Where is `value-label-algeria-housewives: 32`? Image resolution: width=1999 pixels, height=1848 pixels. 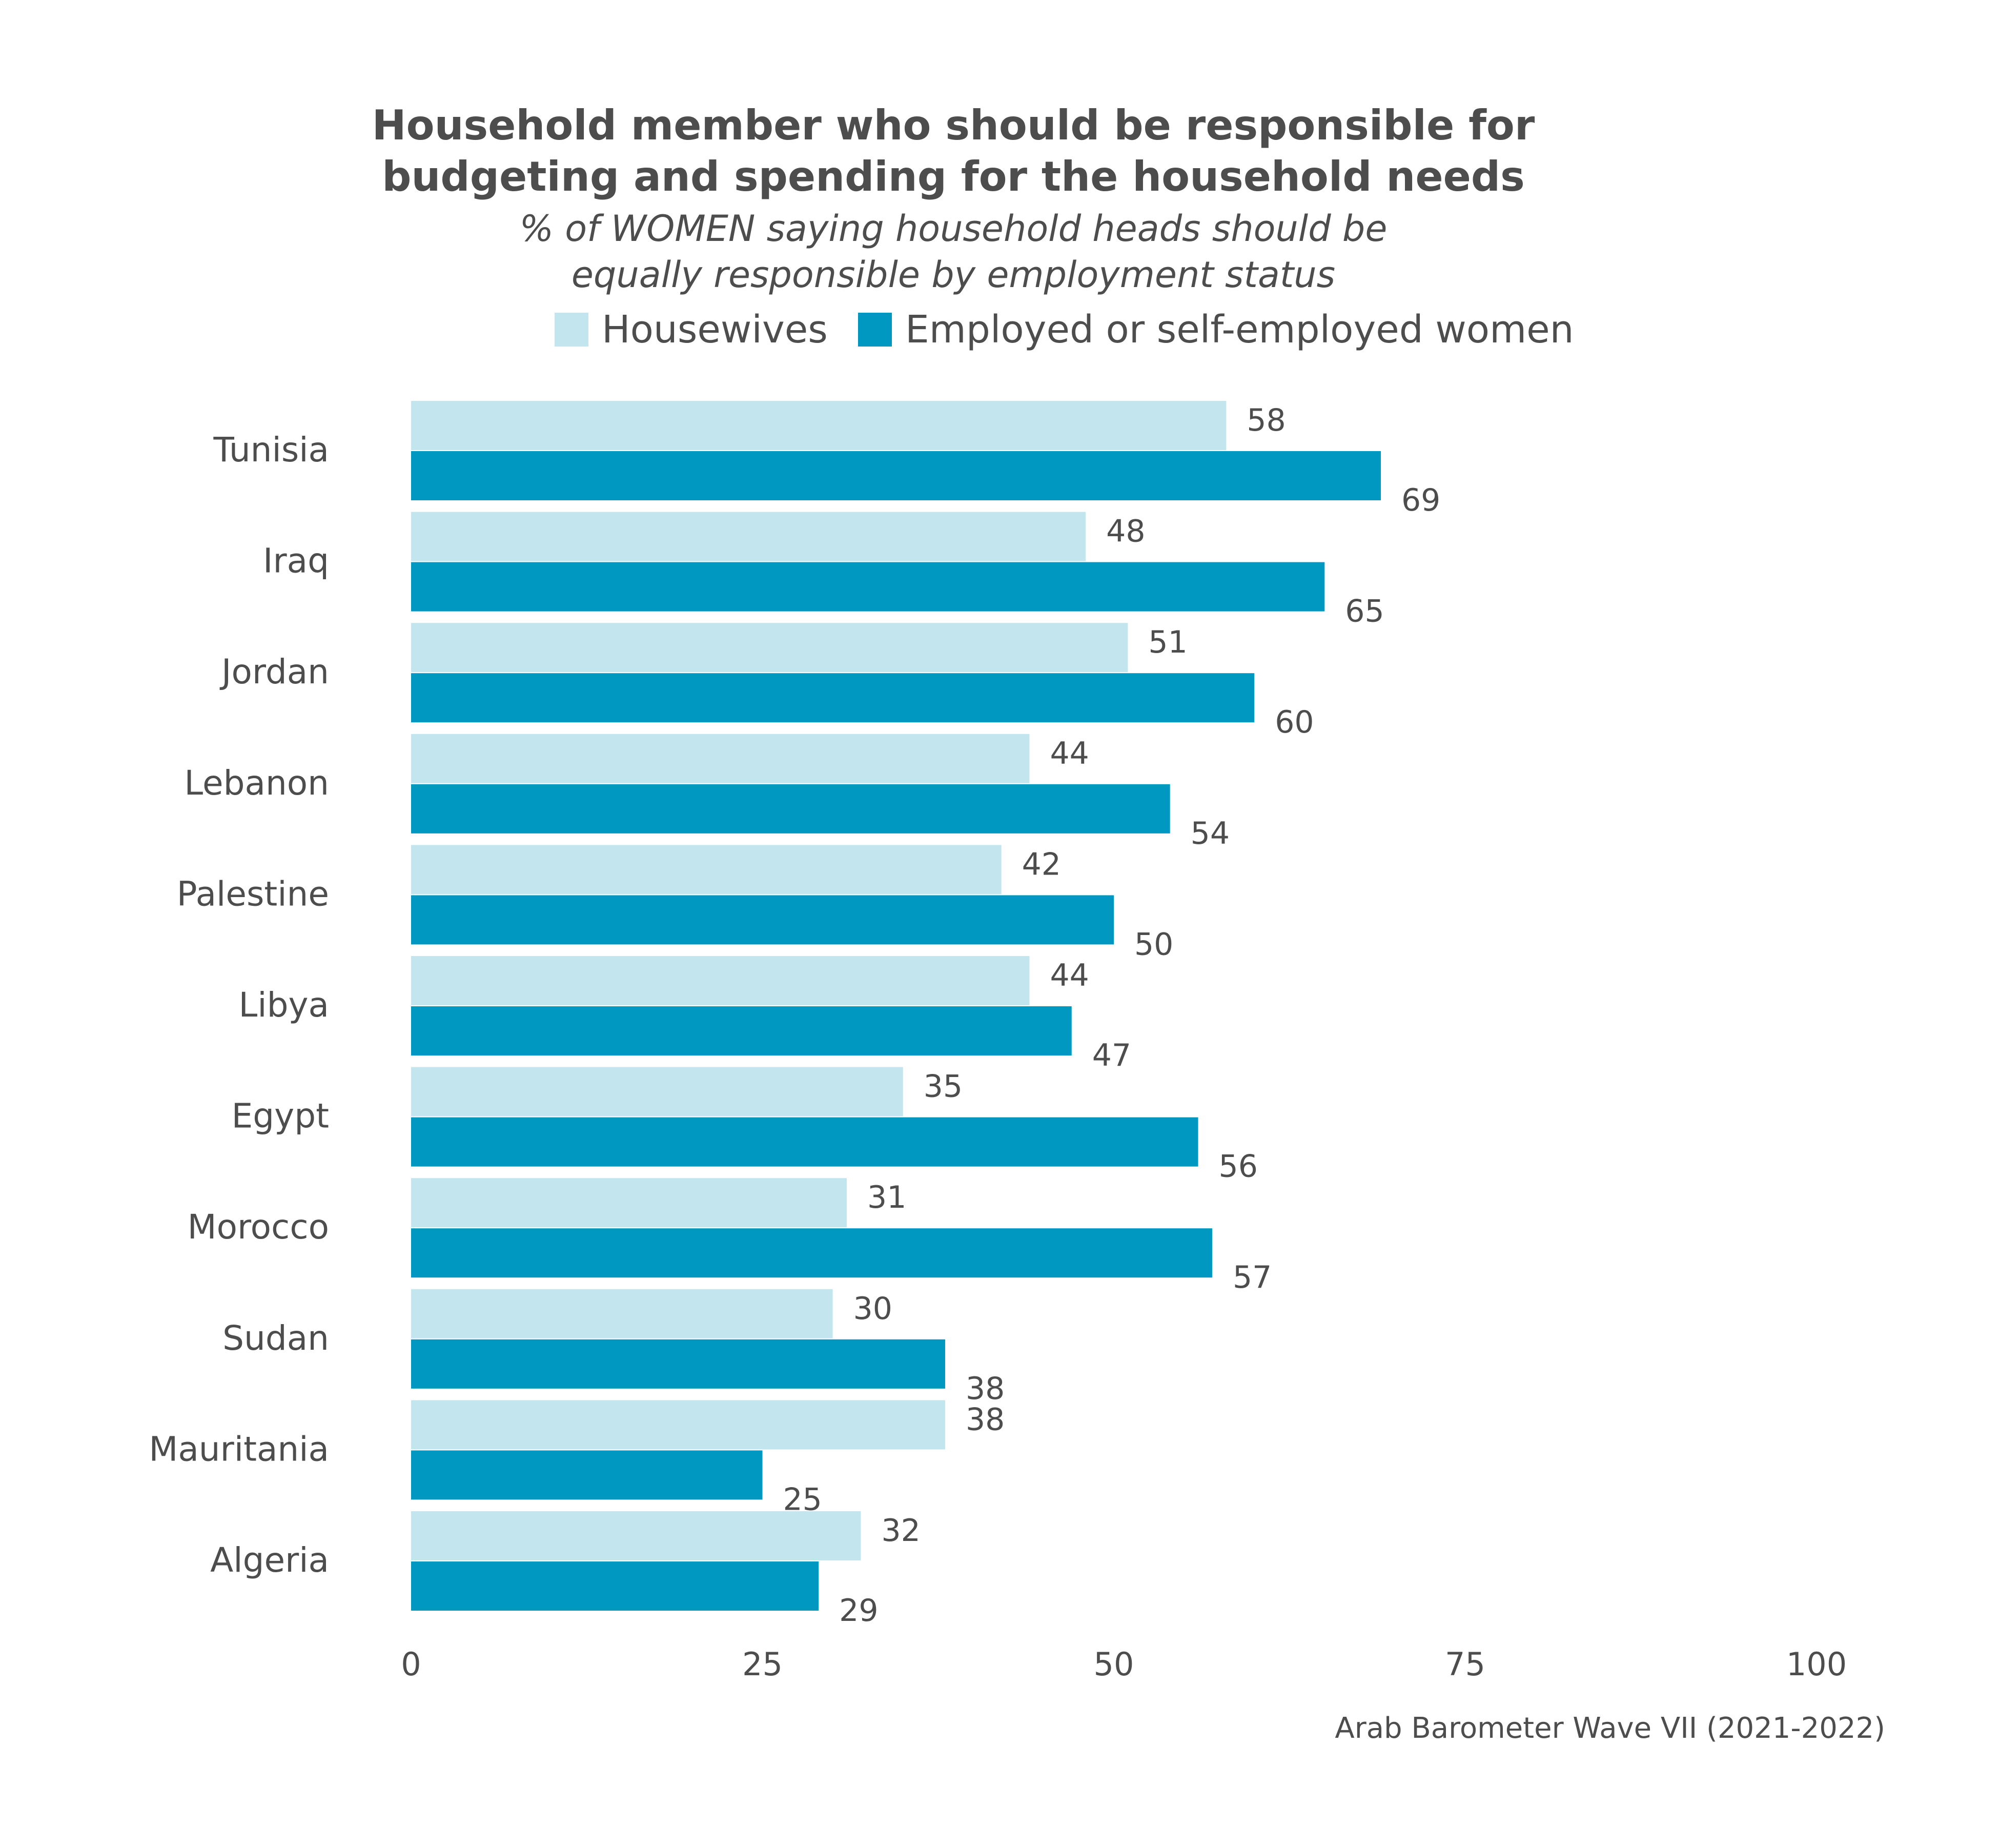 value-label-algeria-housewives: 32 is located at coordinates (900, 1531).